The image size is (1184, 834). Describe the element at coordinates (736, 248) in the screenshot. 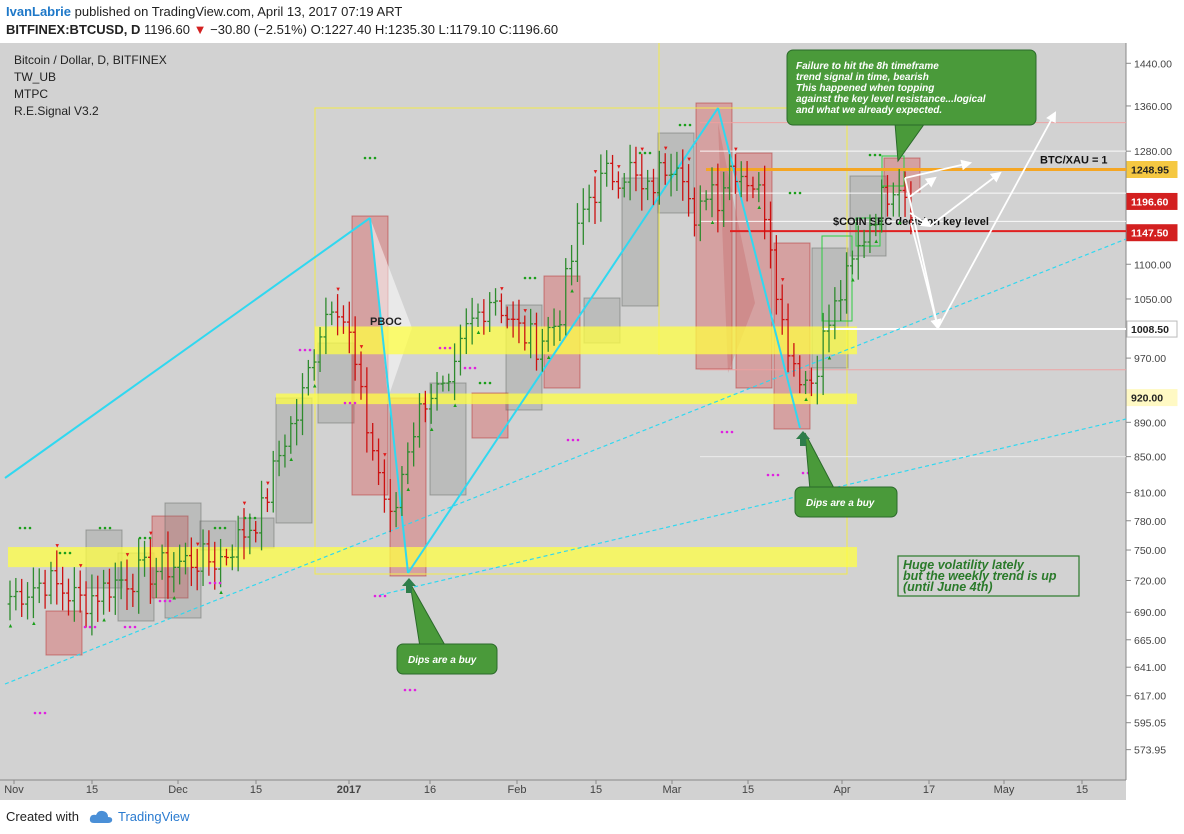

I see `drop-reflection` at that location.